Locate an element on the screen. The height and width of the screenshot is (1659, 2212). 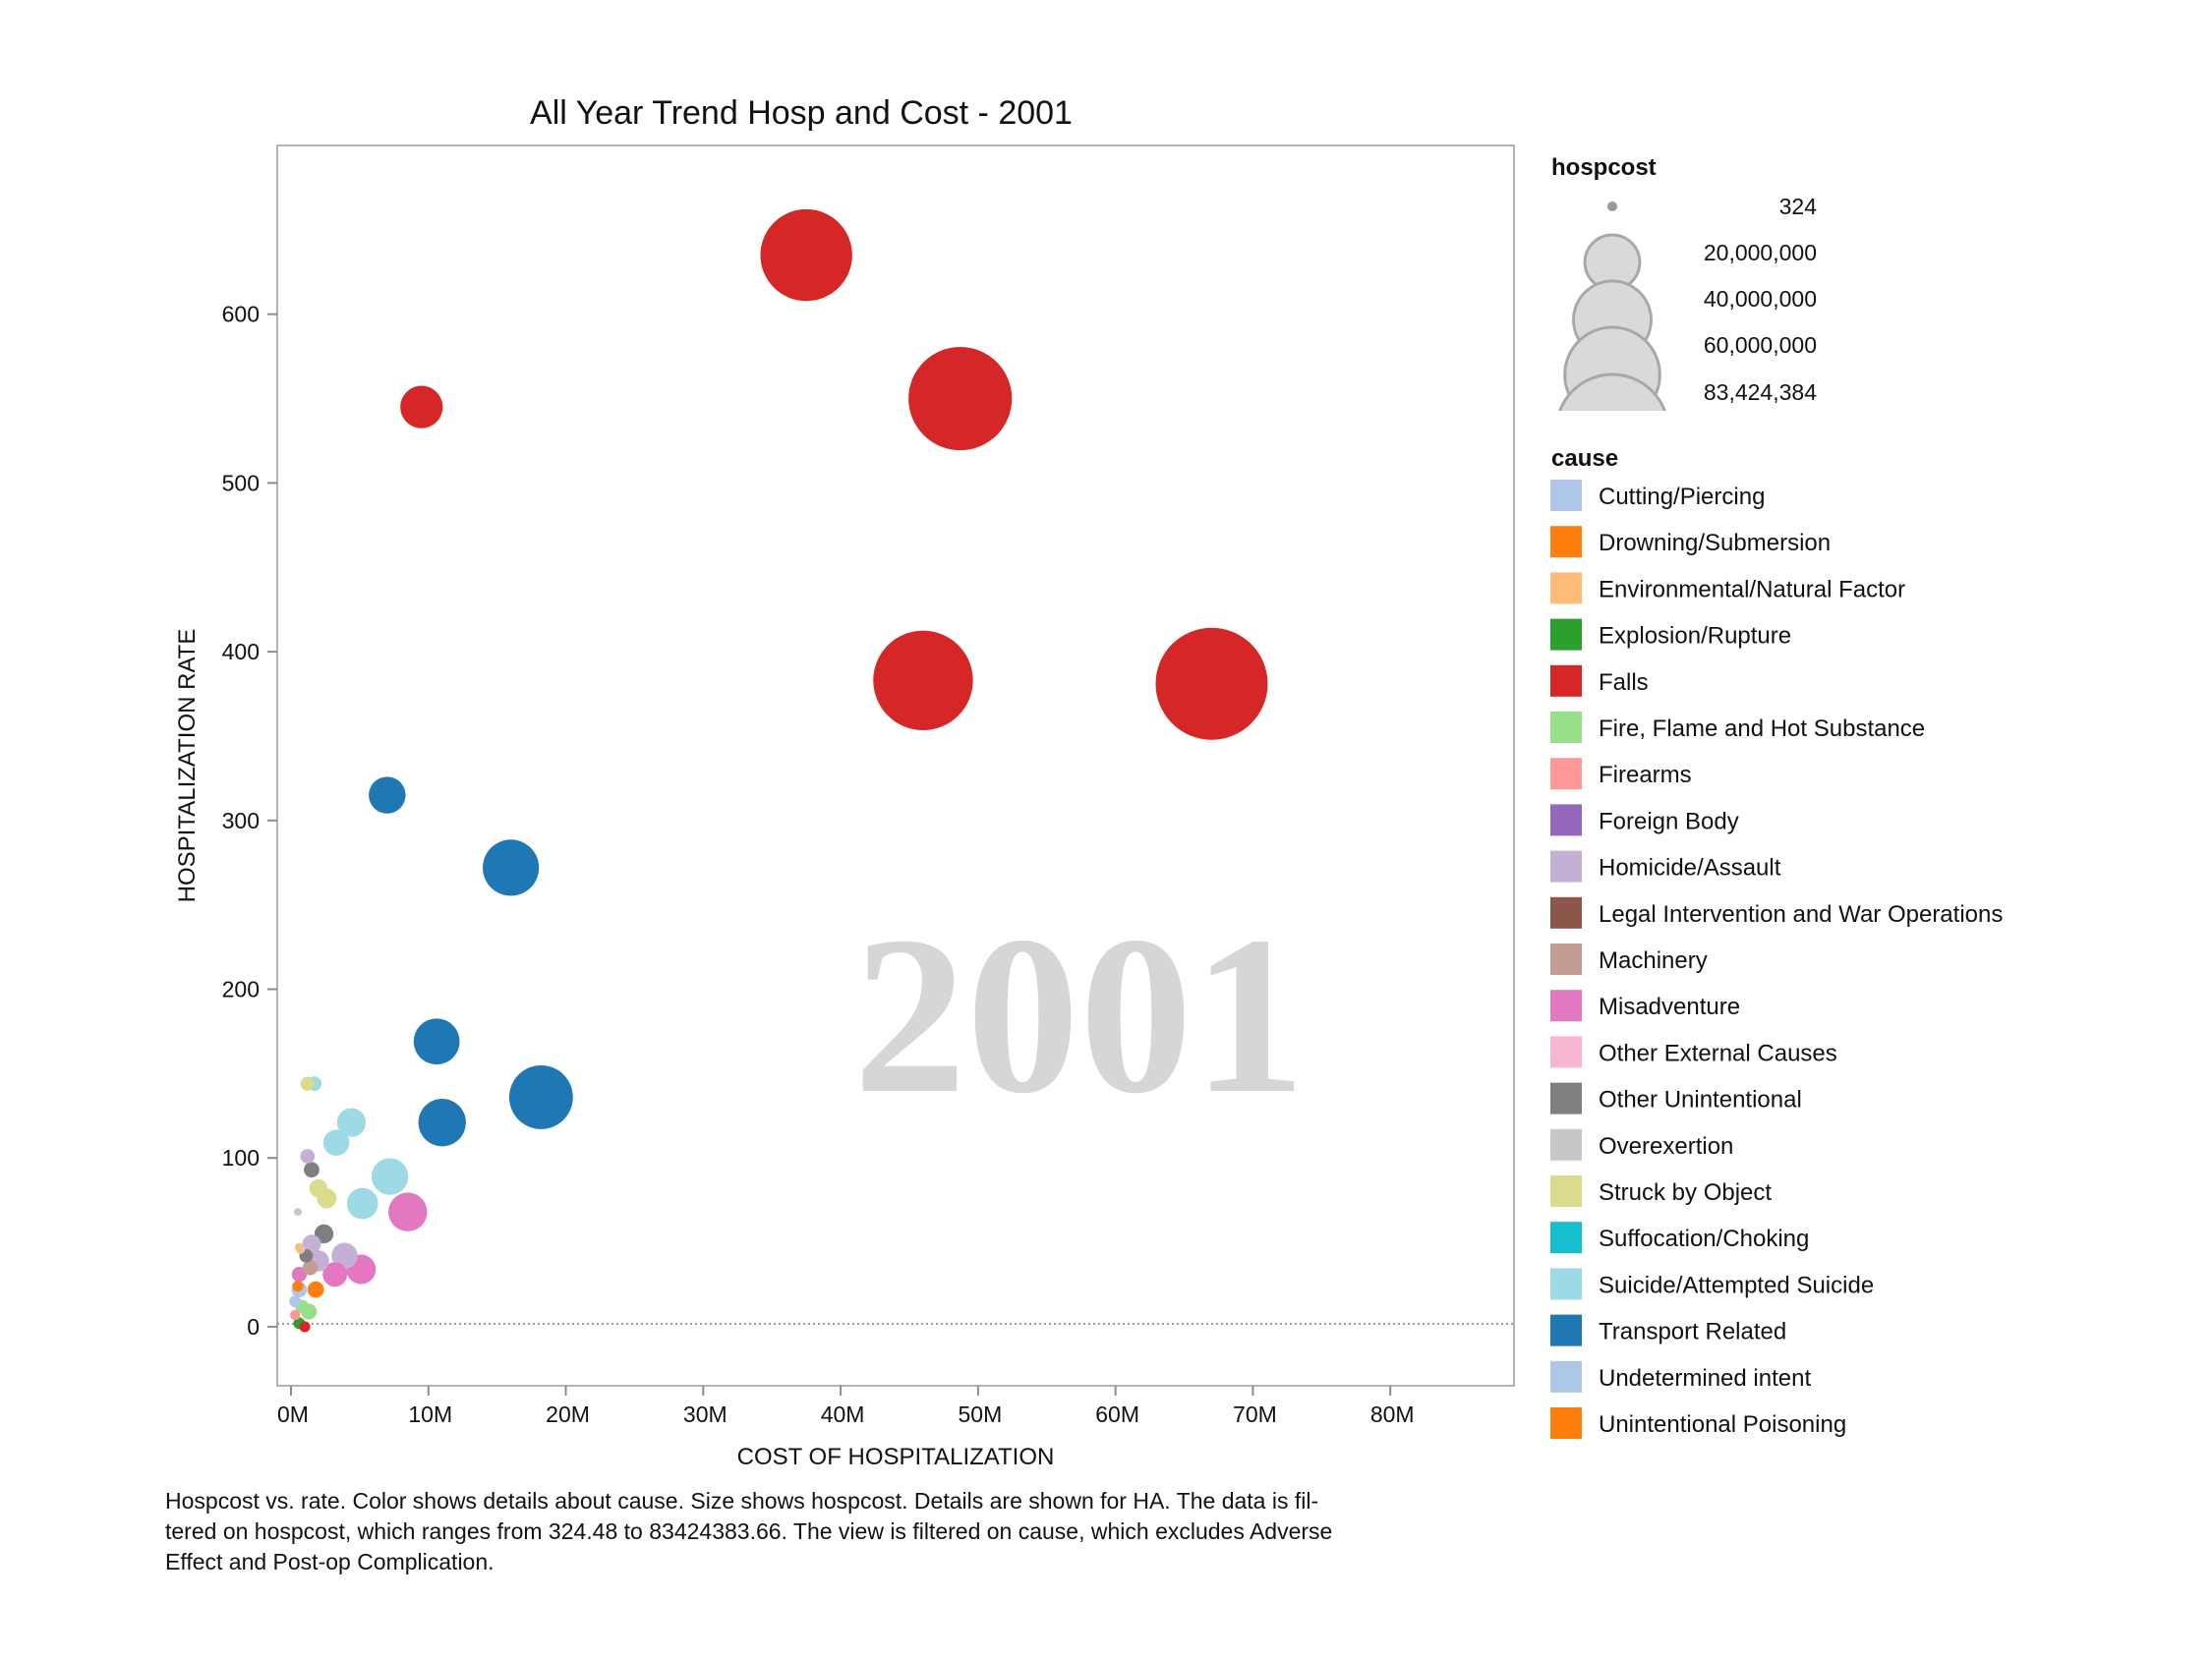
x-tick-label: 50M is located at coordinates (980, 1414).